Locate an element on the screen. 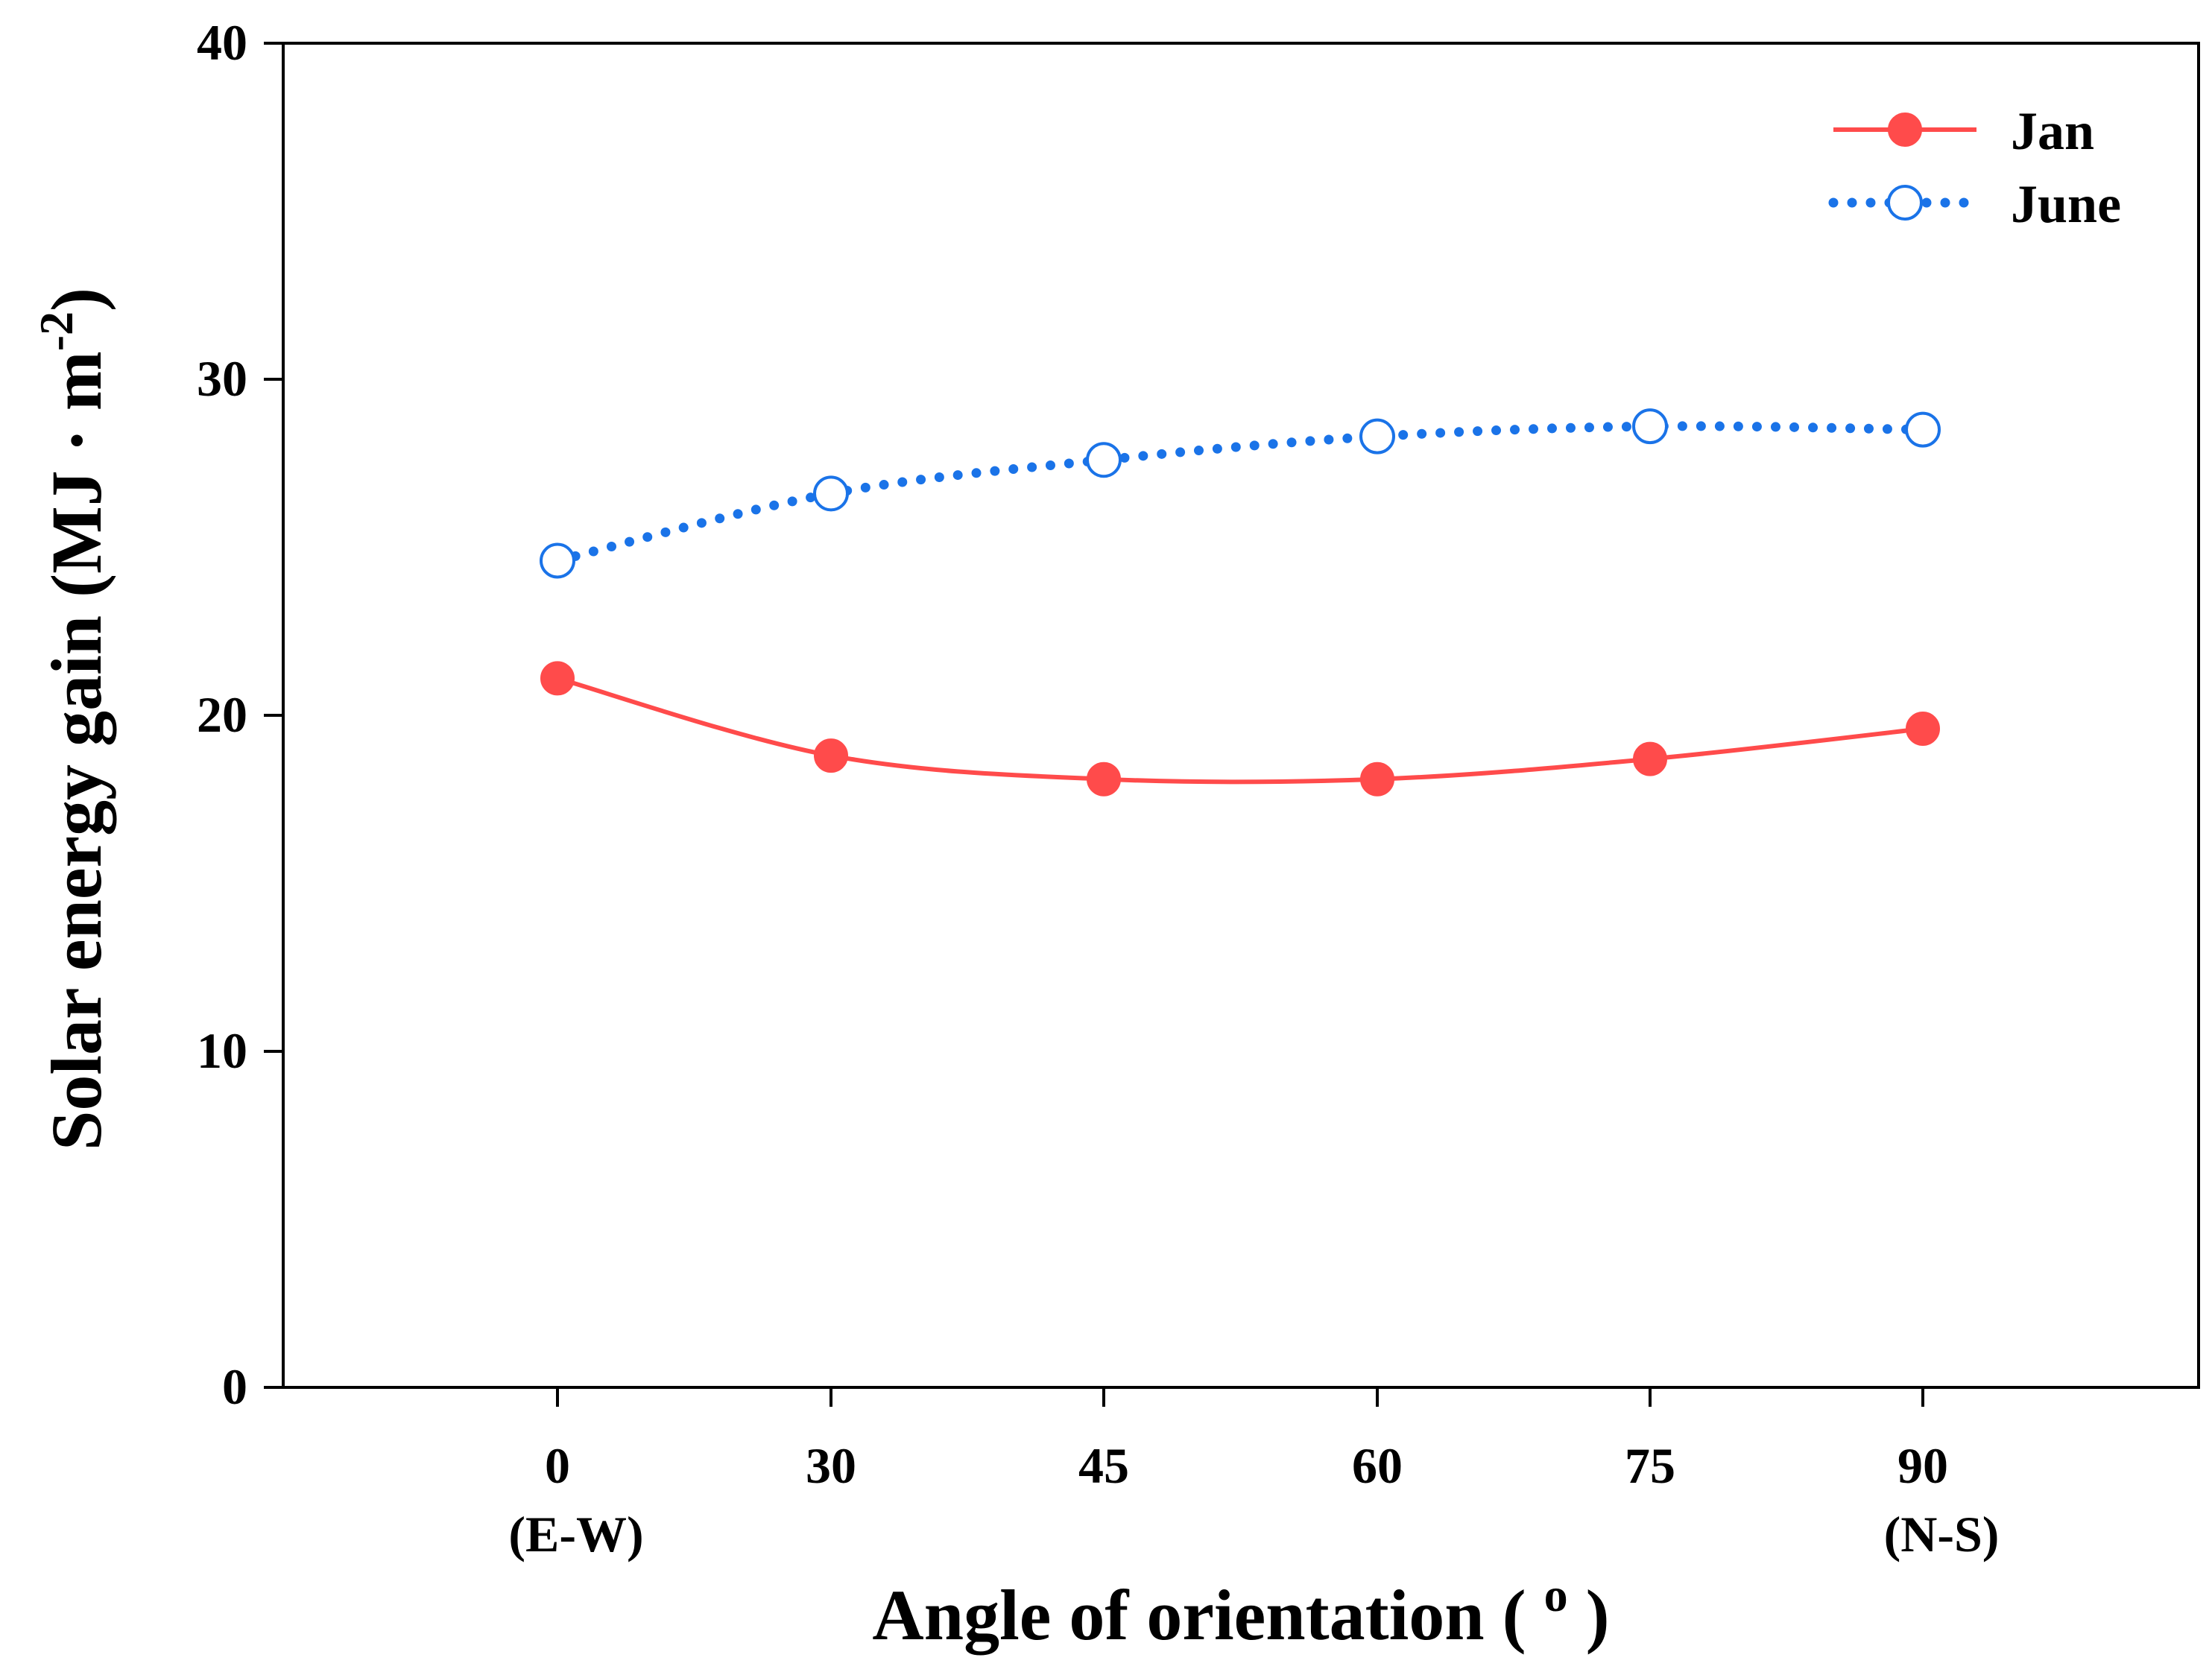 Image resolution: width=2212 pixels, height=1675 pixels. x-axis-title: Angle of orientation ( o ) is located at coordinates (1240, 1611).